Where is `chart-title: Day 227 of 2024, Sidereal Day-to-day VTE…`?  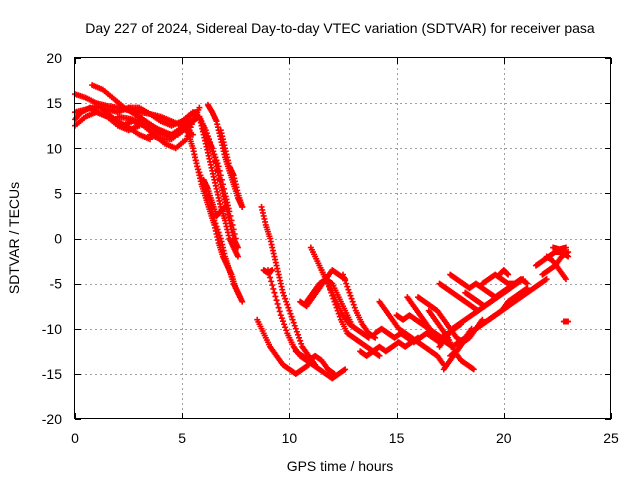
chart-title: Day 227 of 2024, Sidereal Day-to-day VTE… is located at coordinates (340, 28).